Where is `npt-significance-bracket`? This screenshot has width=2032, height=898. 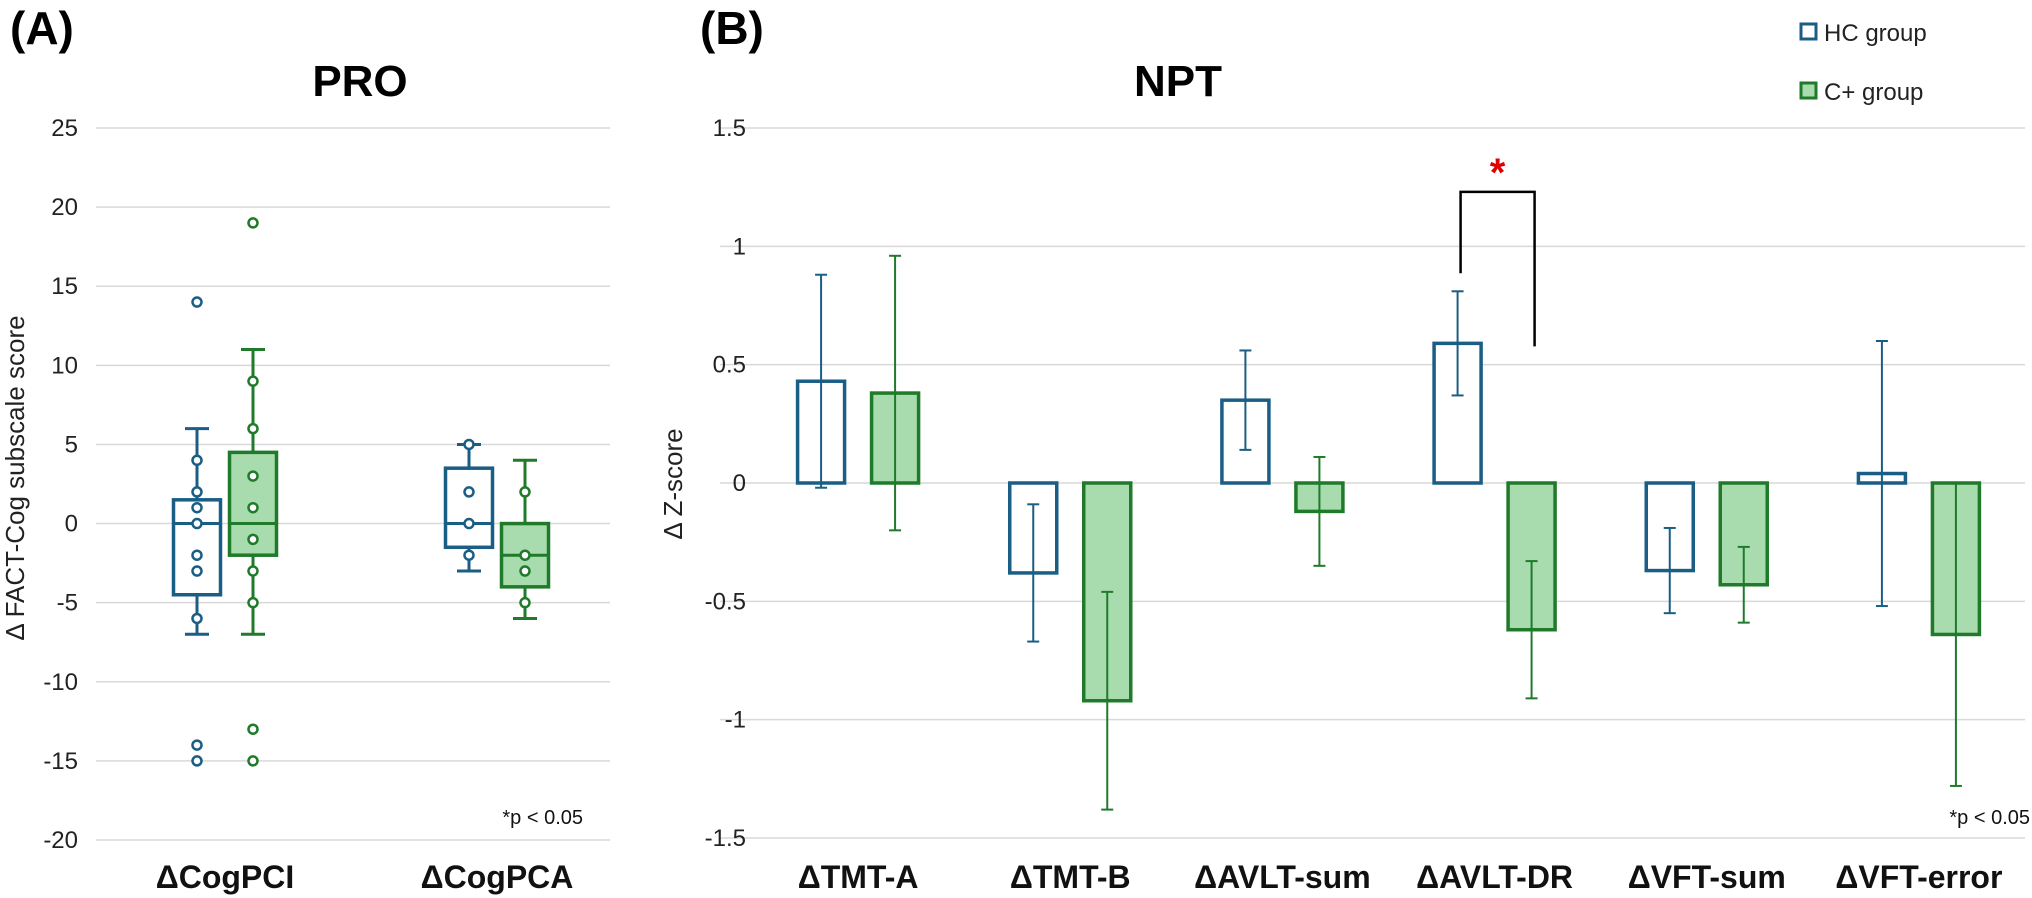
npt-significance-bracket is located at coordinates (1497, 268).